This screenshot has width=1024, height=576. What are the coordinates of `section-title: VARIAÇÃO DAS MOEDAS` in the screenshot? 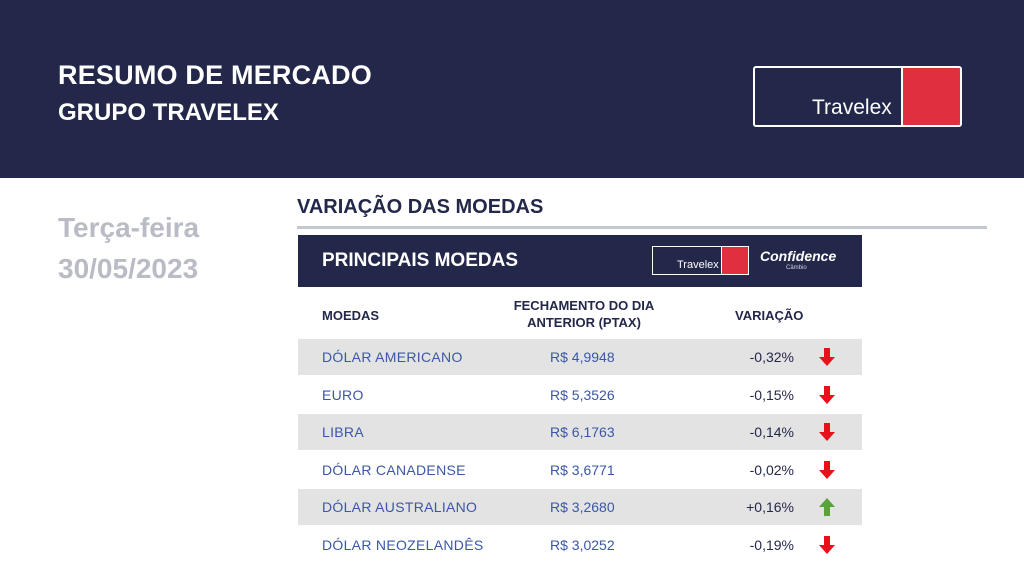 It's located at (420, 207).